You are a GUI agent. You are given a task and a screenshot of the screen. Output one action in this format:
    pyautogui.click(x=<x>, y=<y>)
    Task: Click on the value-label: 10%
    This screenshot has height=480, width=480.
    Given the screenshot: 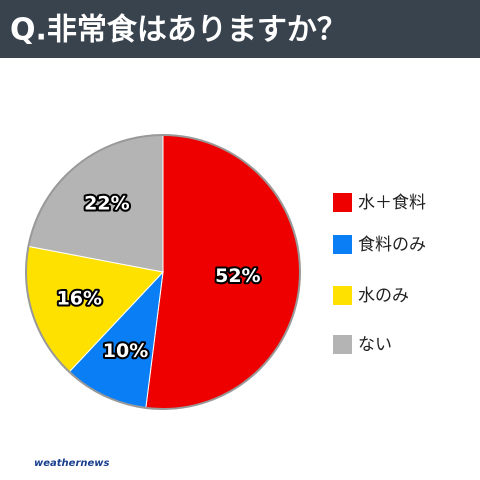 What is the action you would take?
    pyautogui.click(x=125, y=351)
    